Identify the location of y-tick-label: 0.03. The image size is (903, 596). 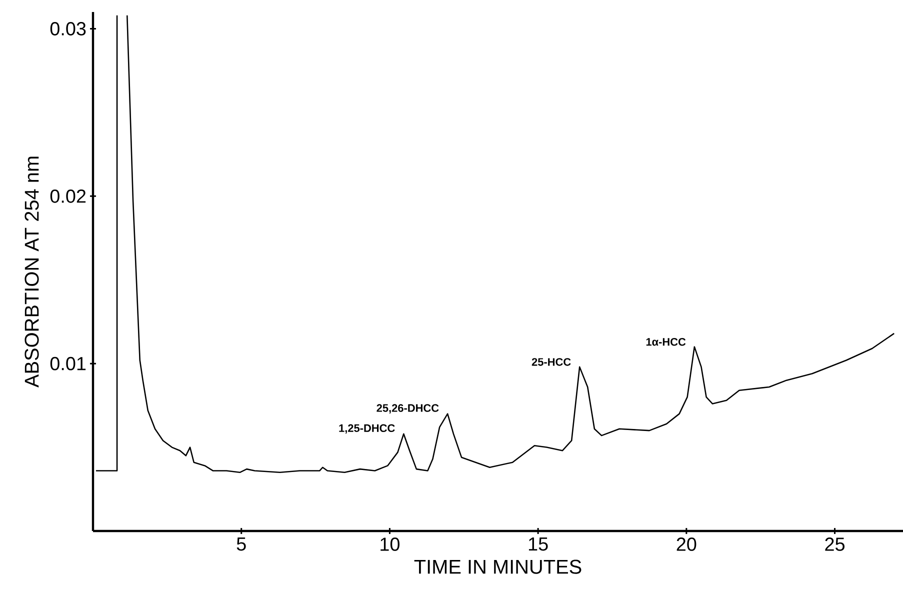
(68, 29).